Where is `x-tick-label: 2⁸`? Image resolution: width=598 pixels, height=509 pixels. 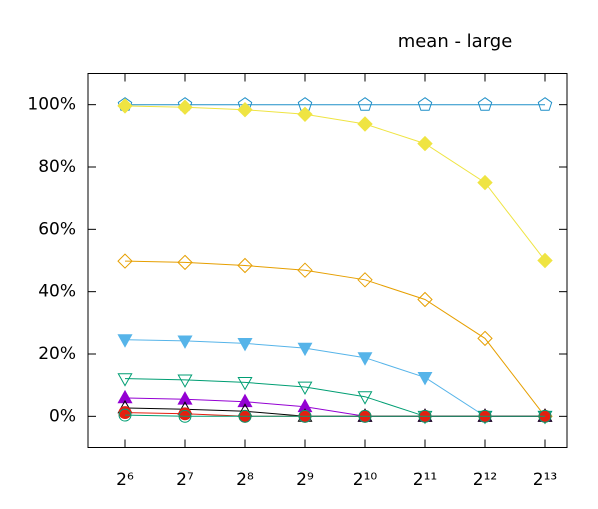 x-tick-label: 2⁸ is located at coordinates (245, 480).